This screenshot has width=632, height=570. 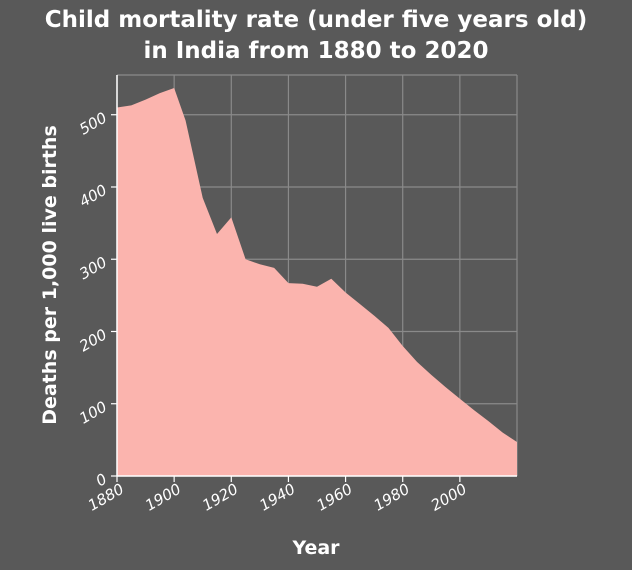 I want to click on x-tick-label: 1980, so click(x=392, y=497).